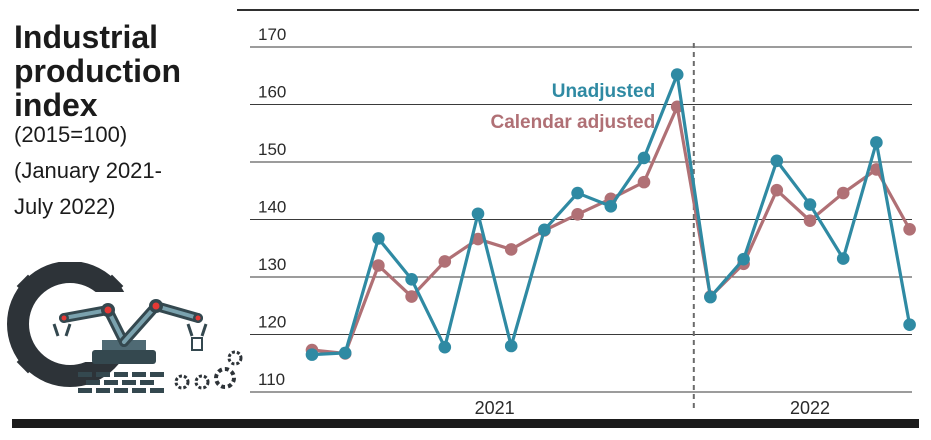 The image size is (931, 440). What do you see at coordinates (130, 331) in the screenshot?
I see `robot-arms-icon` at bounding box center [130, 331].